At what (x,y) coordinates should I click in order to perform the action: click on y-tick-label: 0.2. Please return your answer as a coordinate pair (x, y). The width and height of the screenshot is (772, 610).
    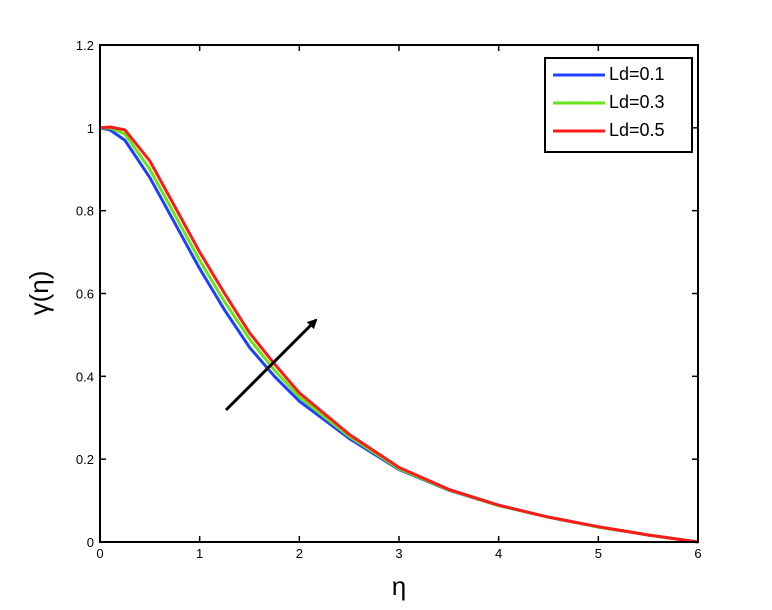
    Looking at the image, I should click on (85, 459).